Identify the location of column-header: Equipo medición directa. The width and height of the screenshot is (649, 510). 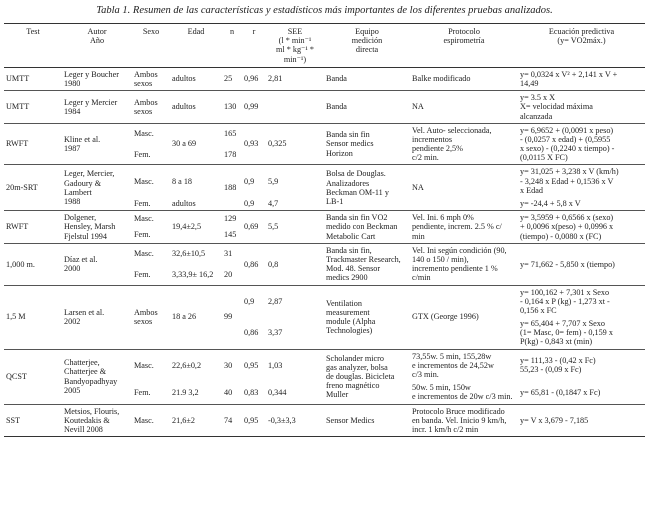
(367, 45).